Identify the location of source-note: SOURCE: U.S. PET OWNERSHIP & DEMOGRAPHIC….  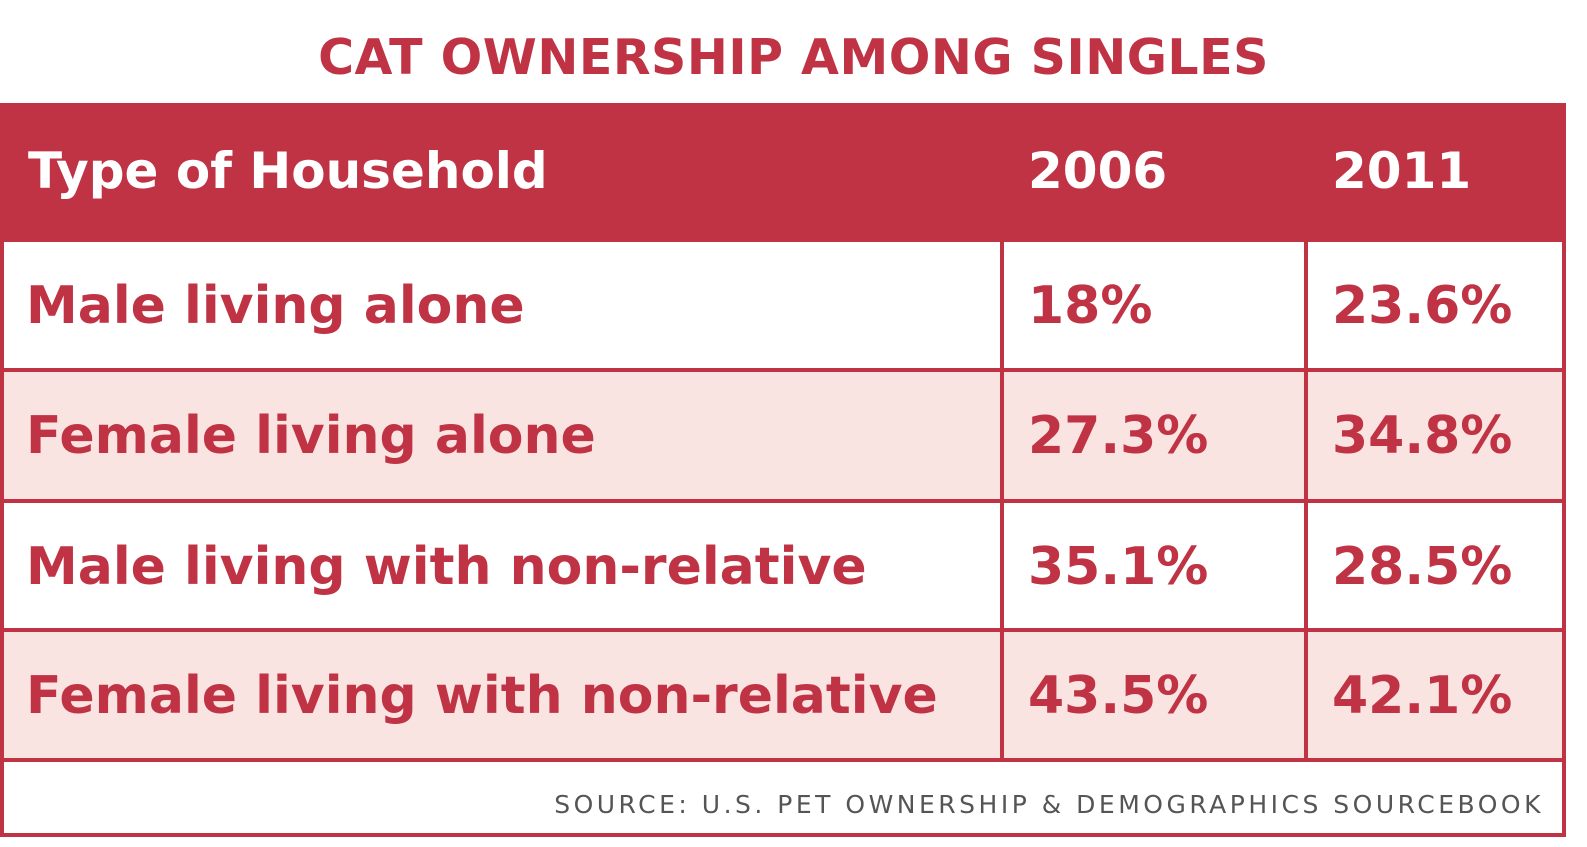
(1049, 804).